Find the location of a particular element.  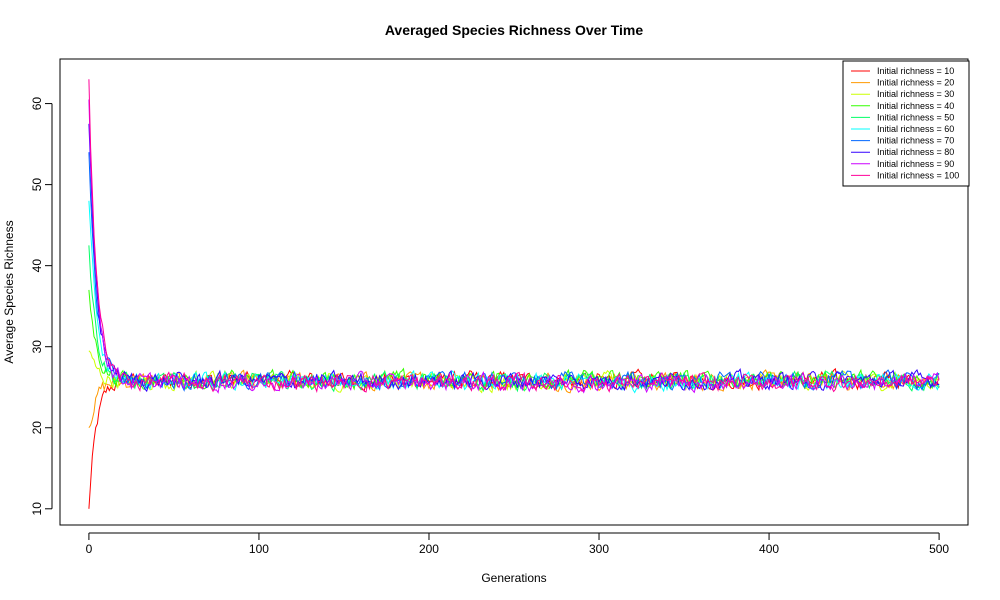

legend-entry-label: Initial richness = 90 is located at coordinates (915, 164).